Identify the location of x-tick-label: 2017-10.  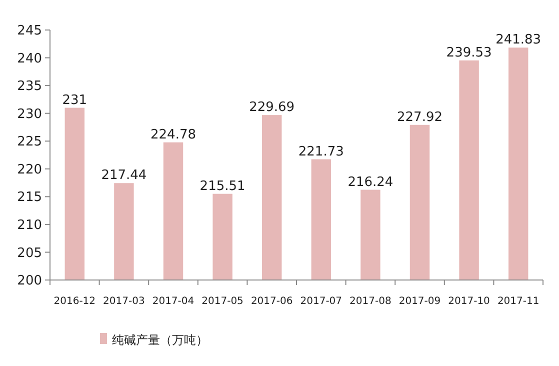
(469, 301).